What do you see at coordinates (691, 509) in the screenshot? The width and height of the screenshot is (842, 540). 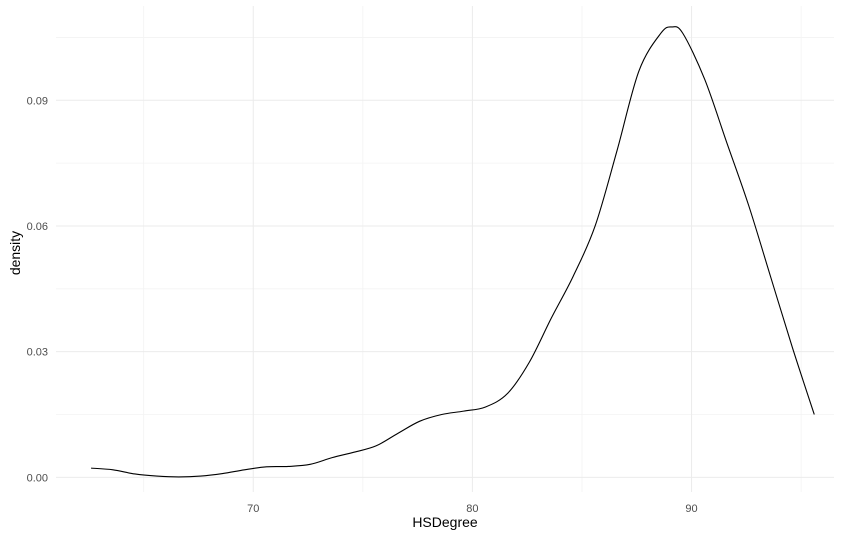 I see `x-tick-label: 90` at bounding box center [691, 509].